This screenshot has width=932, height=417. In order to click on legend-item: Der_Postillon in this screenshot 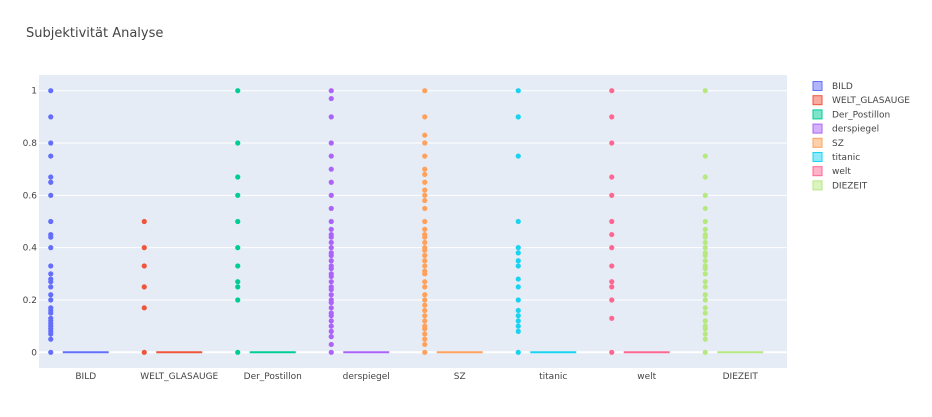, I will do `click(851, 115)`.